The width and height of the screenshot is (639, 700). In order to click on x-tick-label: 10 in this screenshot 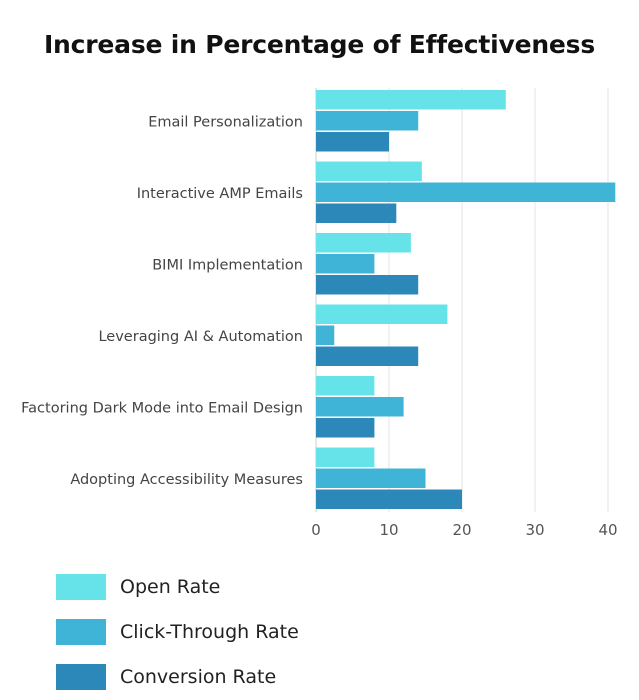, I will do `click(388, 530)`.